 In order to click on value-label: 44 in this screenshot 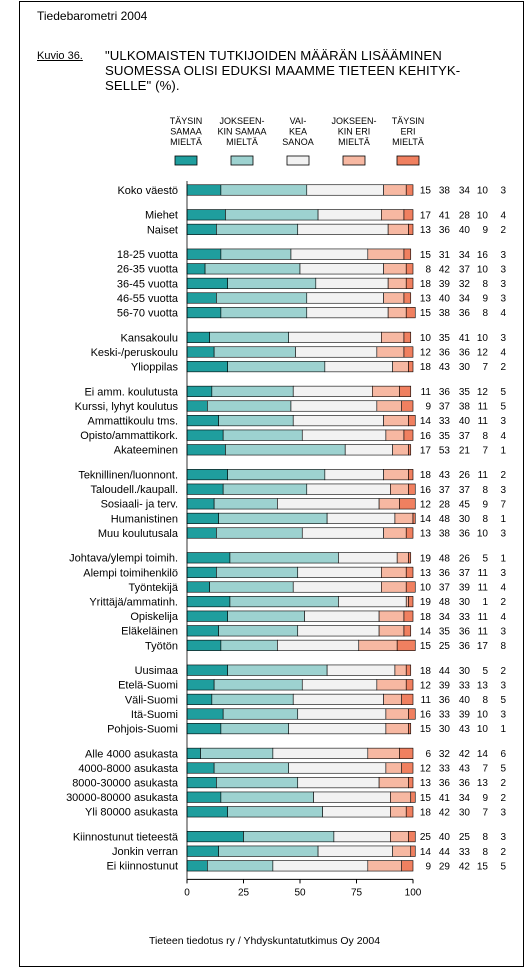, I will do `click(445, 852)`.